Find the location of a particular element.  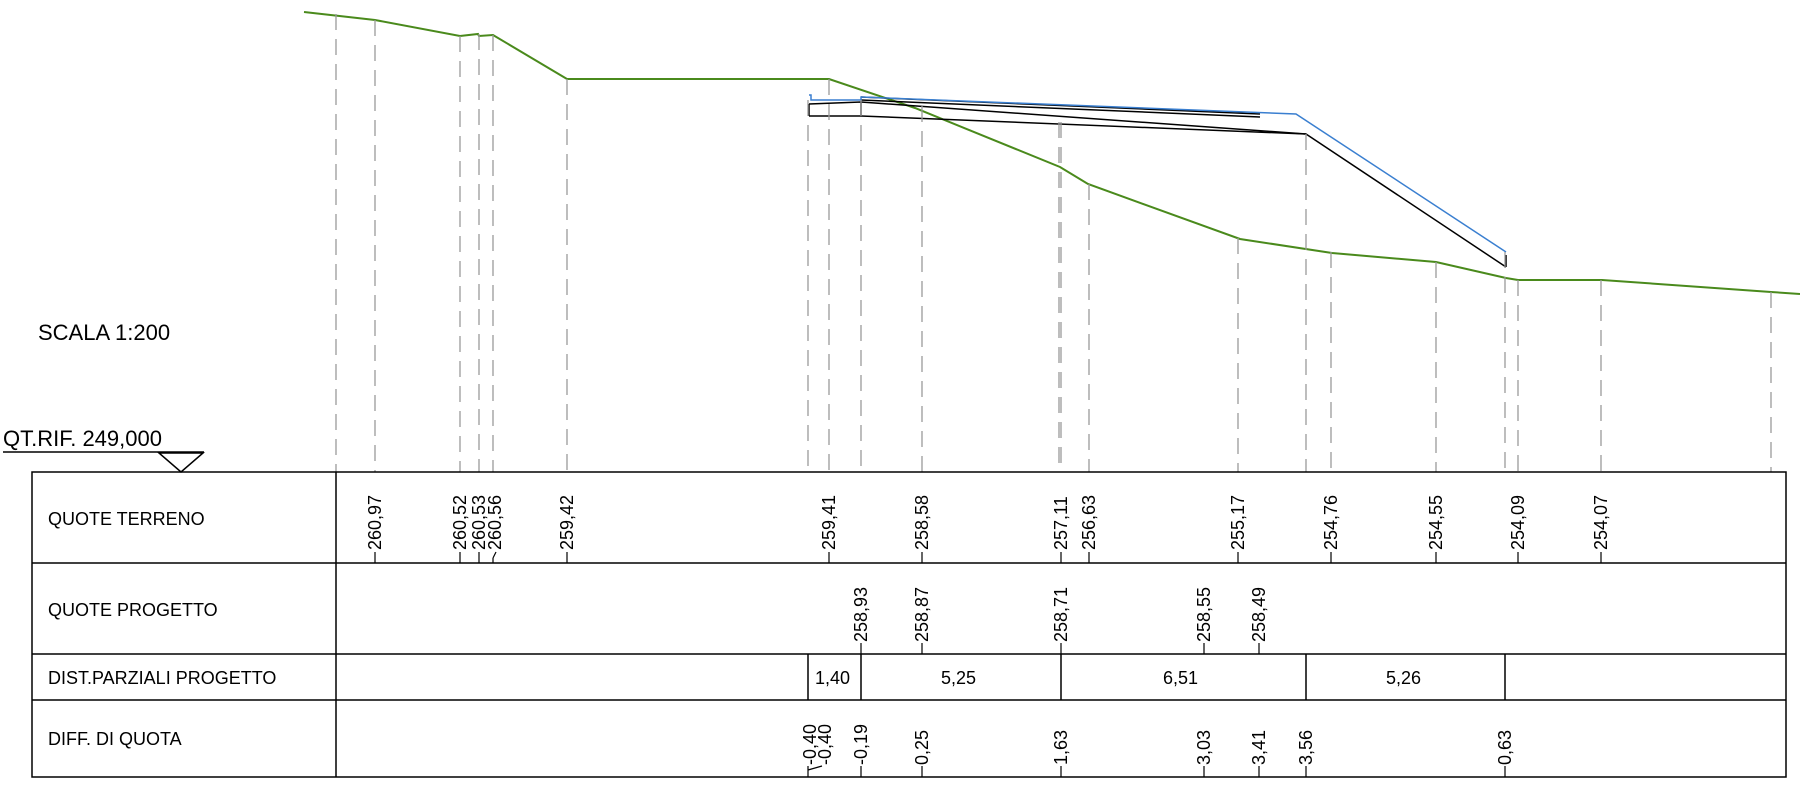

distance-value: 5,25 is located at coordinates (958, 678).